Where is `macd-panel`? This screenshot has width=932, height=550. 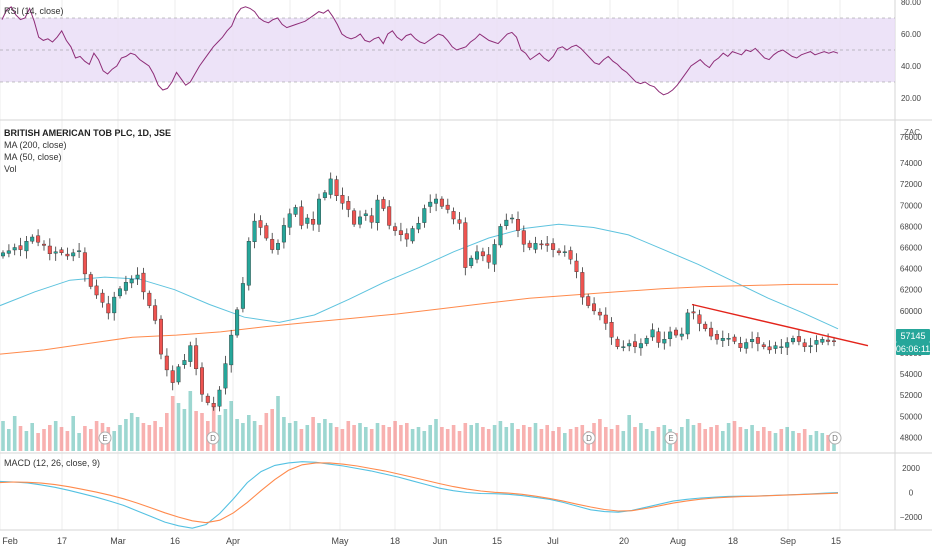
macd-panel is located at coordinates (419, 495).